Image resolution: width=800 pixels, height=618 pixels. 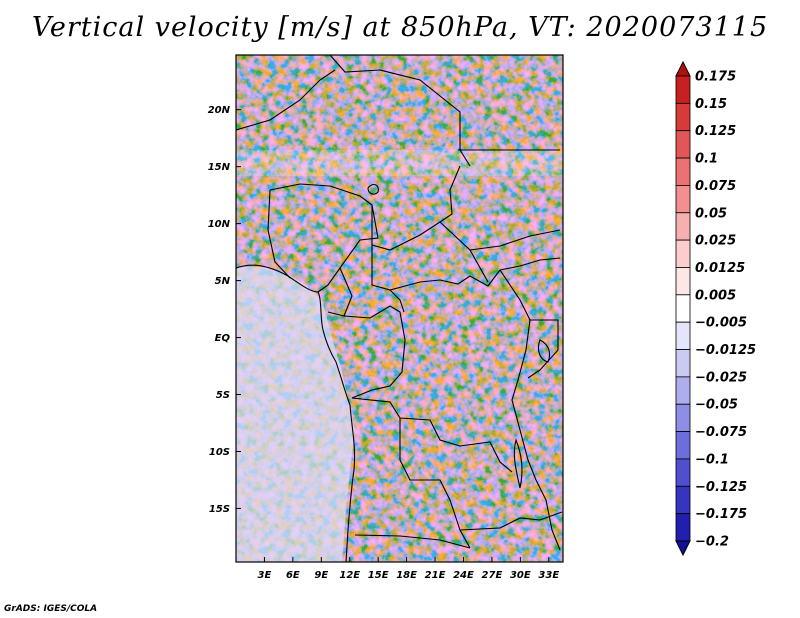 I want to click on longitude-axis: 3E 6E 9E 12E 15E 18E 21E 24E 27E 30E 33E, so click(x=408, y=569).